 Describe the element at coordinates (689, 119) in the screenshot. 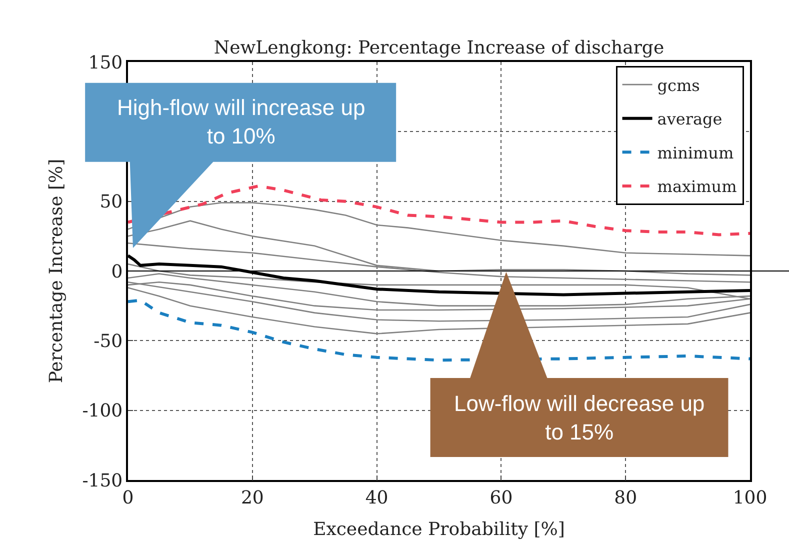

I see `legend-label: average` at that location.